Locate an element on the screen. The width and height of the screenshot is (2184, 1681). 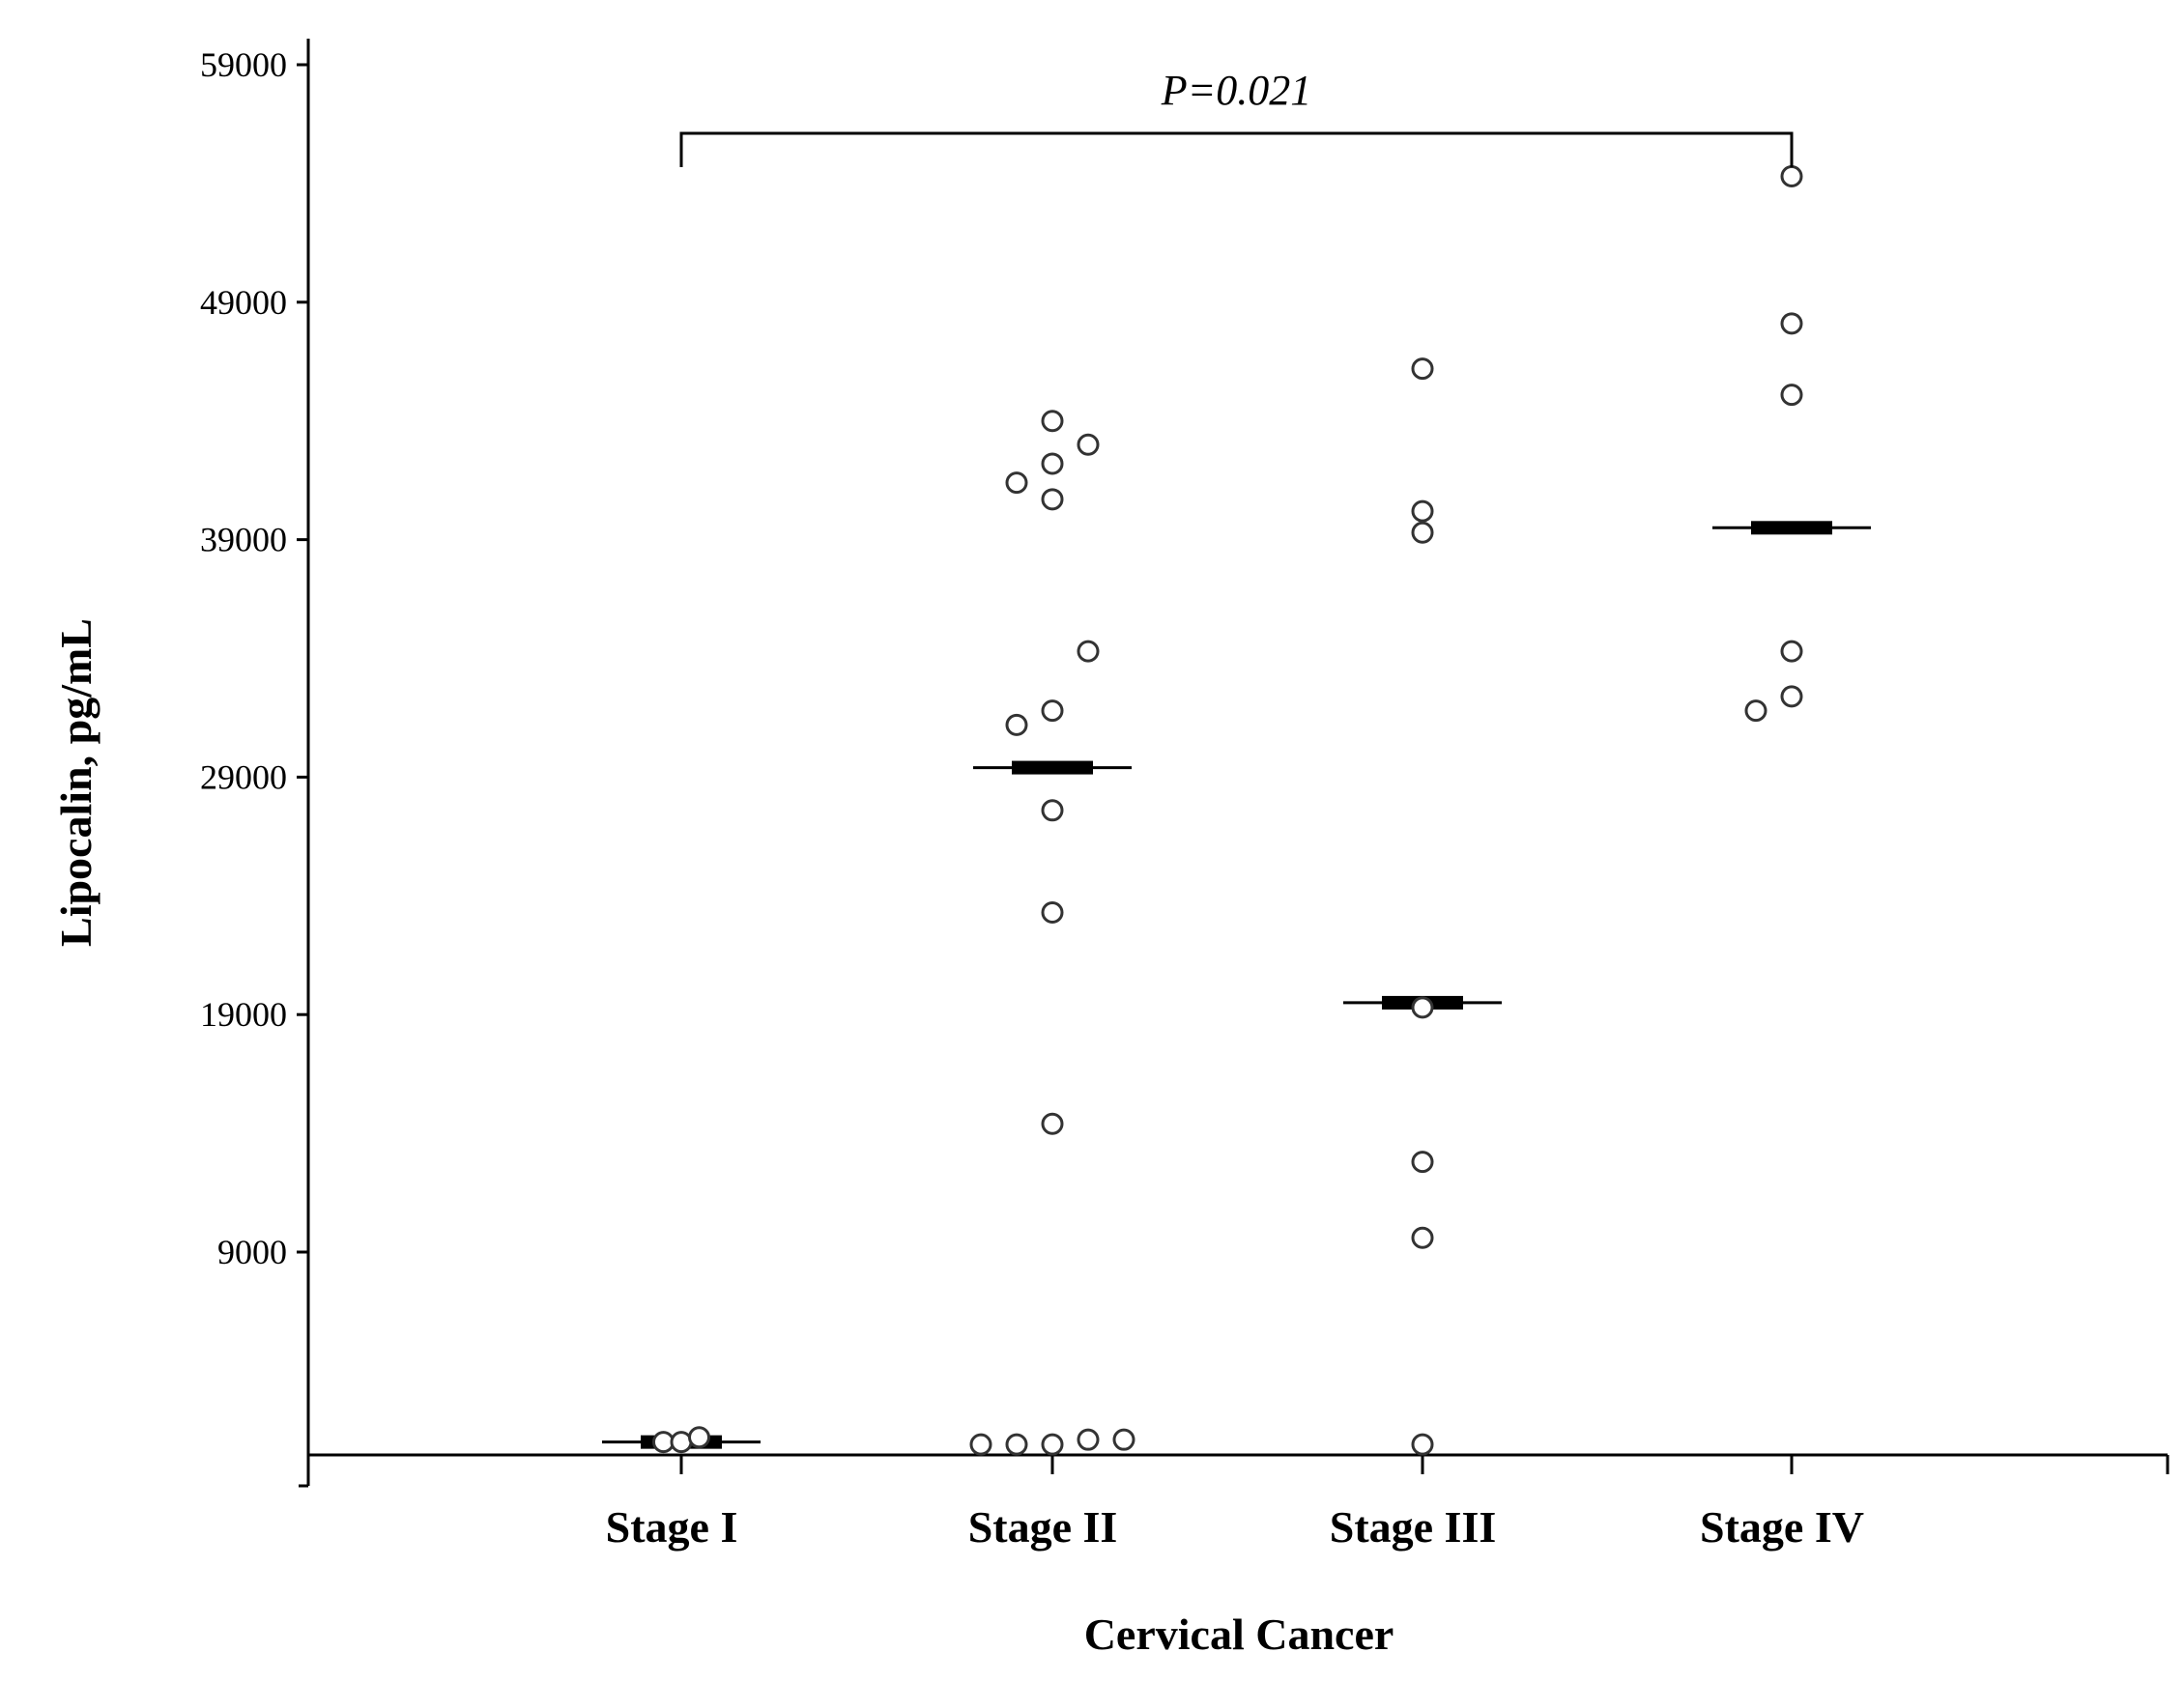
y-tick-label: 19000 is located at coordinates (244, 1014).